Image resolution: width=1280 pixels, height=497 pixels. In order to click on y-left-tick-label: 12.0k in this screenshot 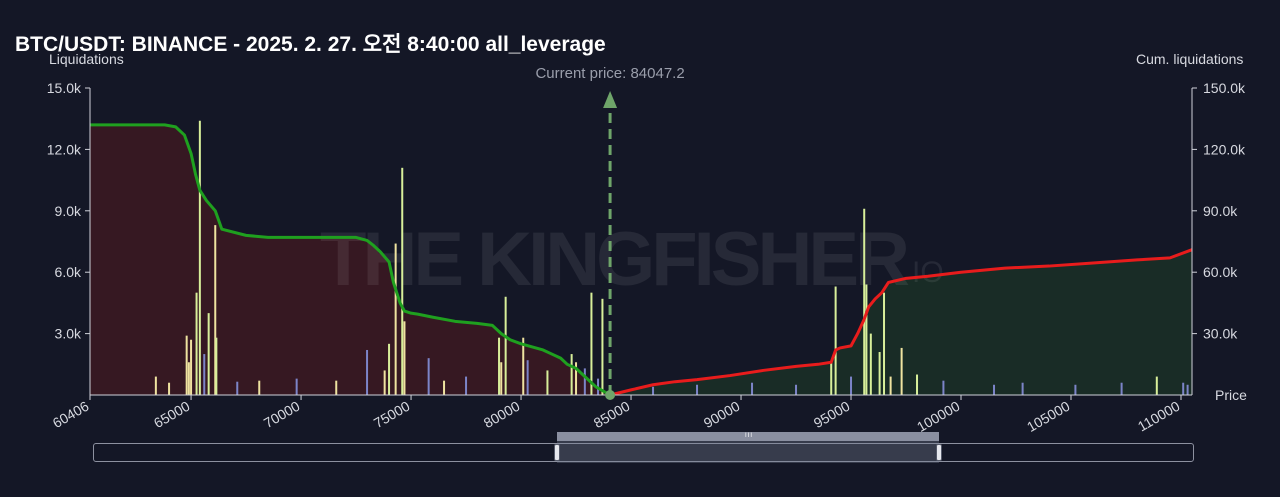, I will do `click(64, 149)`.